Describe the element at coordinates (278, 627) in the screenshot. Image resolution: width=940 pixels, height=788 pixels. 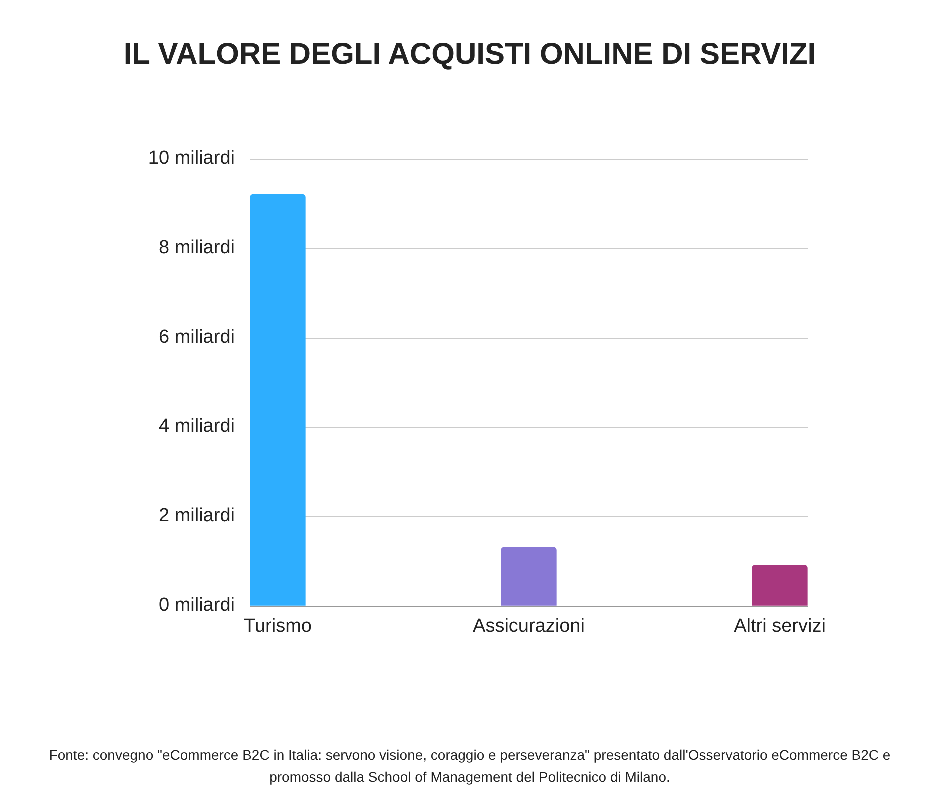
I see `x-tick-label: Turismo` at that location.